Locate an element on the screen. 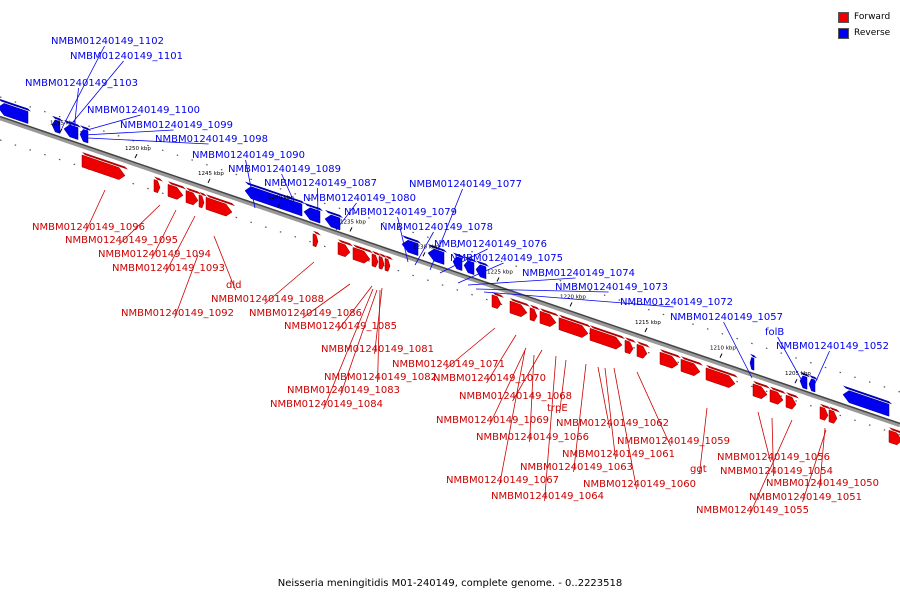 This screenshot has width=900, height=600. forward-gene-label: NMBM01240149_1088 is located at coordinates (267, 299).